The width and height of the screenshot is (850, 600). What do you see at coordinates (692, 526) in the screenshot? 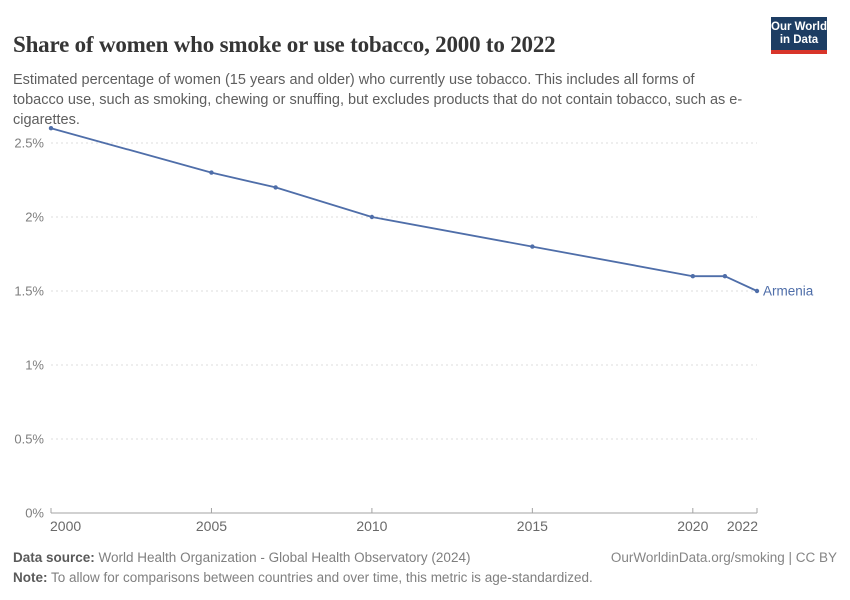
I see `x-axis-tick-label: 2020` at bounding box center [692, 526].